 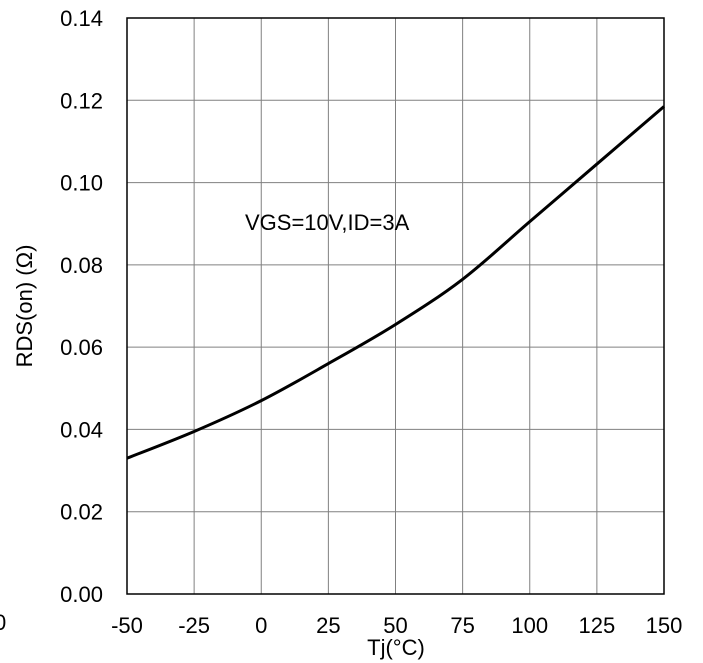 I want to click on x-tick-label: 0, so click(x=261, y=625).